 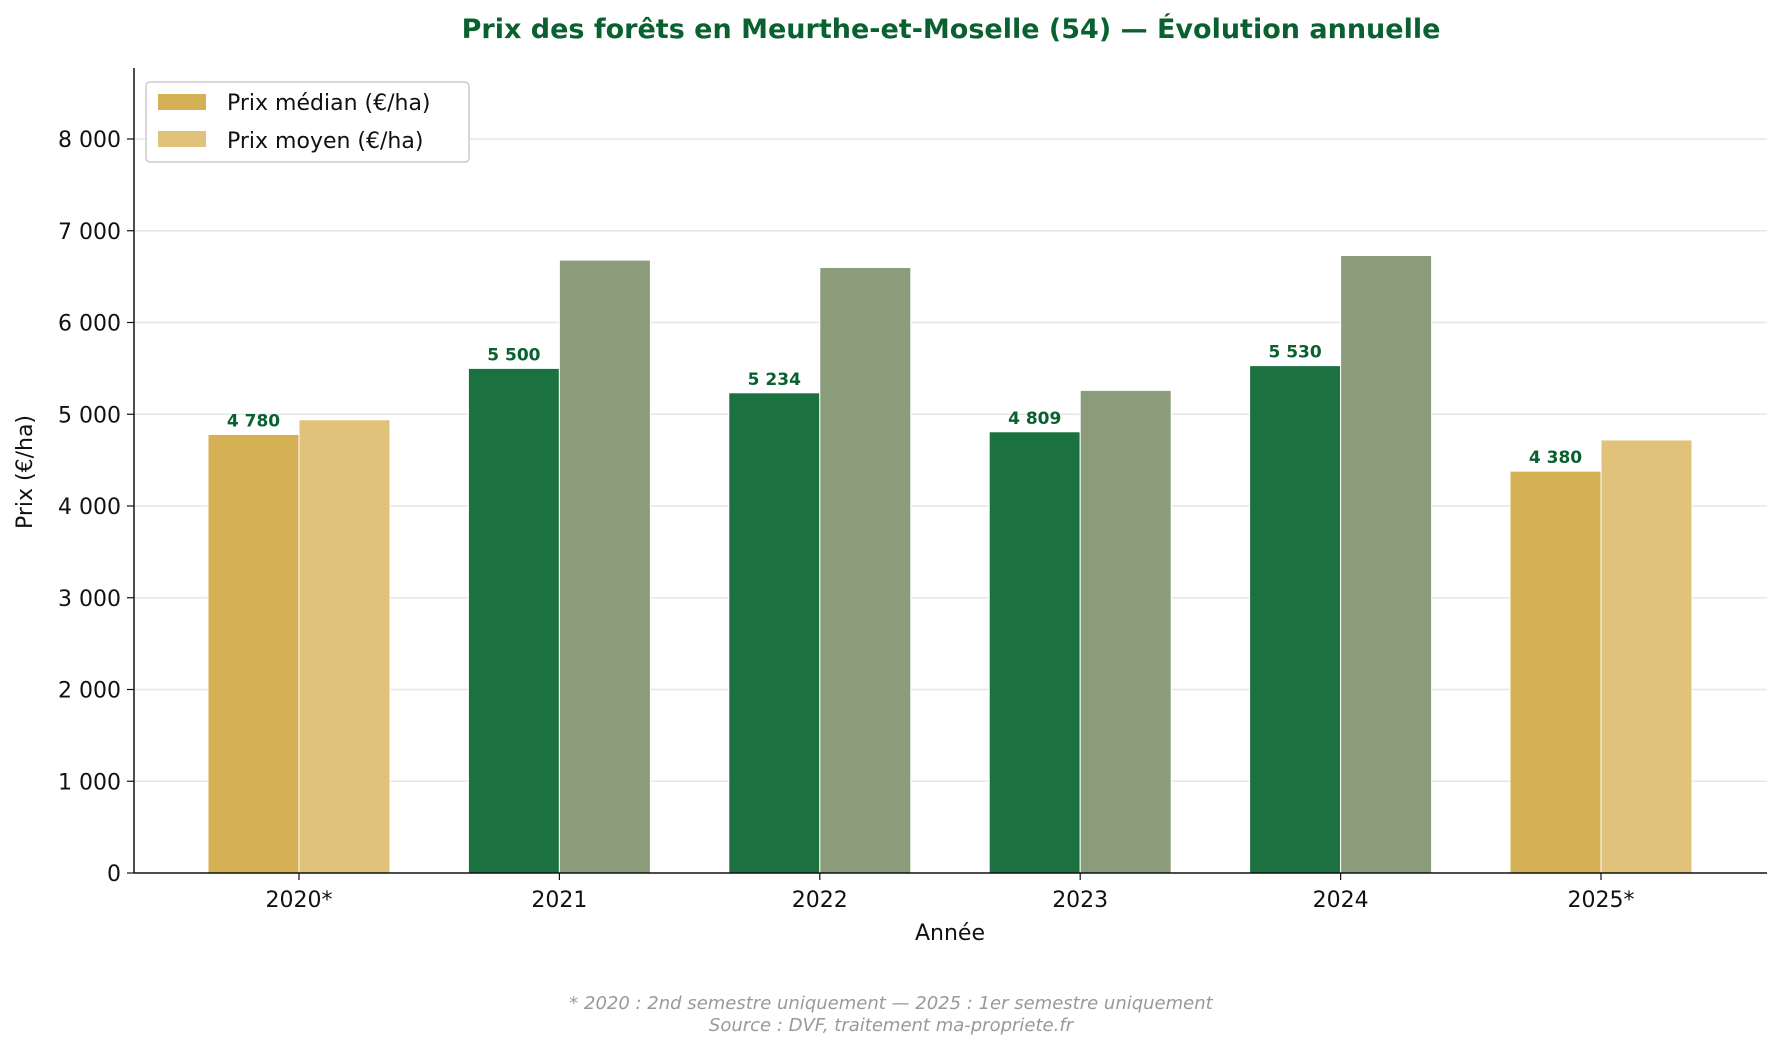 I want to click on x-tick-label: 2021, so click(x=559, y=900).